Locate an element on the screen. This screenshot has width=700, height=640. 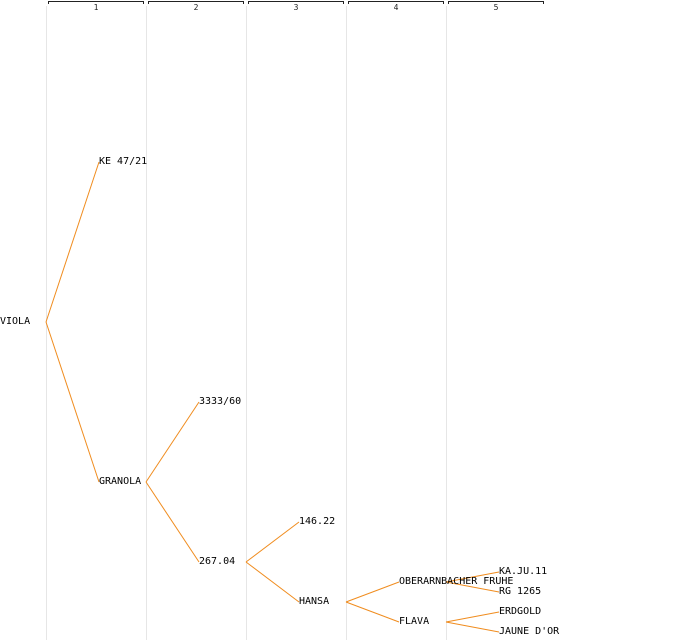
column-number: 3 is located at coordinates (296, 7).